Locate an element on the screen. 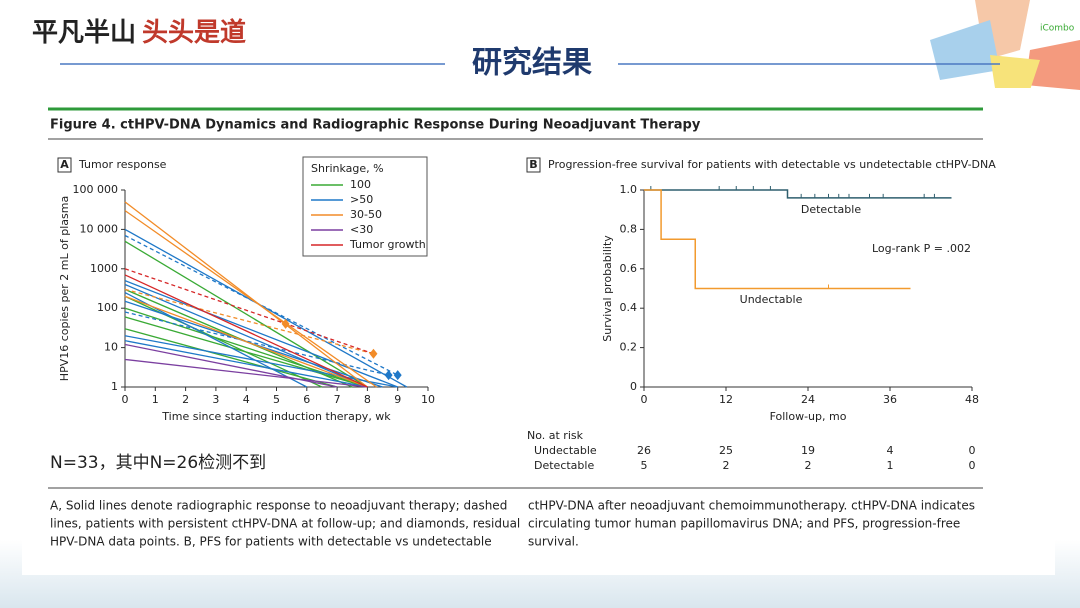 The image size is (1080, 608). risk-table-title: No. at risk is located at coordinates (555, 435).